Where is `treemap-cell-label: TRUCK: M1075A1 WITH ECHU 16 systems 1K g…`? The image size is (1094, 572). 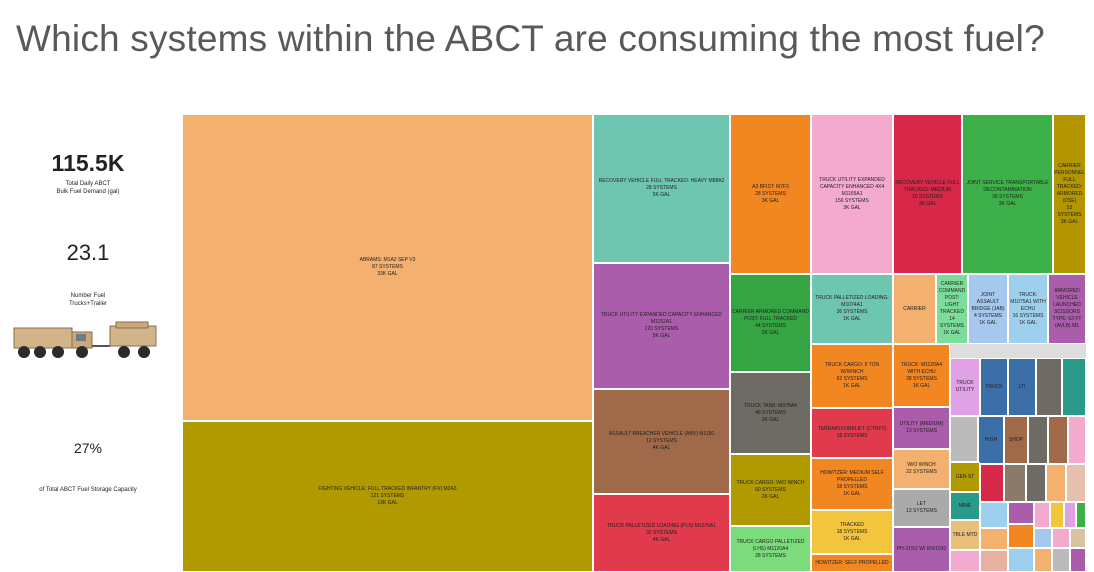 treemap-cell-label: TRUCK: M1075A1 WITH ECHU 16 systems 1K g… is located at coordinates (1028, 308).